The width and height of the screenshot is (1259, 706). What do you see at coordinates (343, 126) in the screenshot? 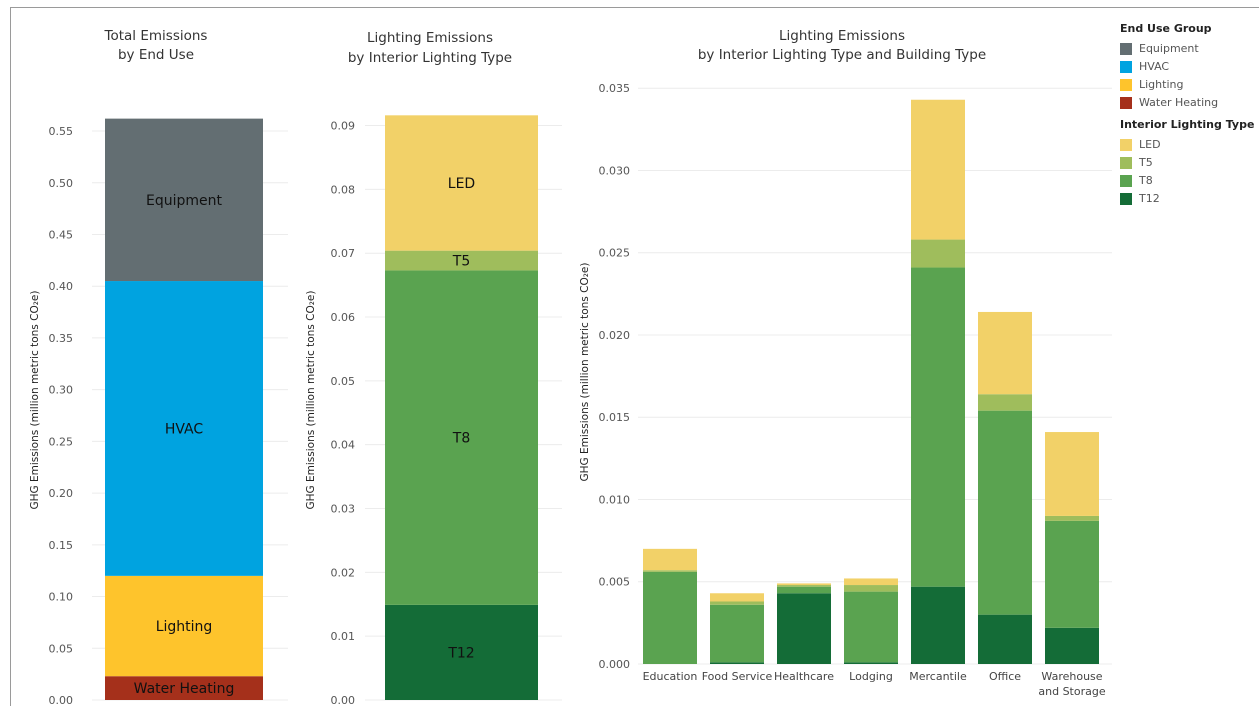
I see `y-tick-label: 0.09` at bounding box center [343, 126].